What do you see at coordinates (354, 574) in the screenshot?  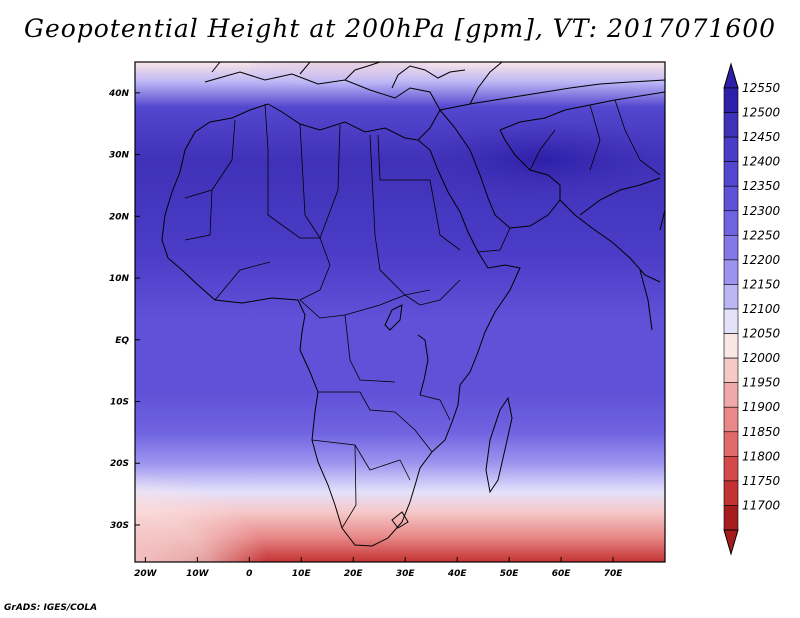 I see `lon-label: 20E` at bounding box center [354, 574].